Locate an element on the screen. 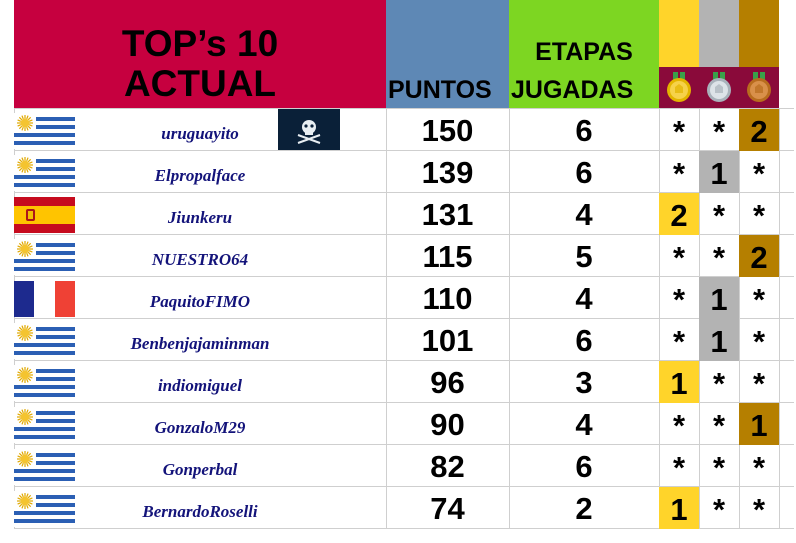 Image resolution: width=796 pixels, height=543 pixels. gold-medal-image is located at coordinates (679, 87).